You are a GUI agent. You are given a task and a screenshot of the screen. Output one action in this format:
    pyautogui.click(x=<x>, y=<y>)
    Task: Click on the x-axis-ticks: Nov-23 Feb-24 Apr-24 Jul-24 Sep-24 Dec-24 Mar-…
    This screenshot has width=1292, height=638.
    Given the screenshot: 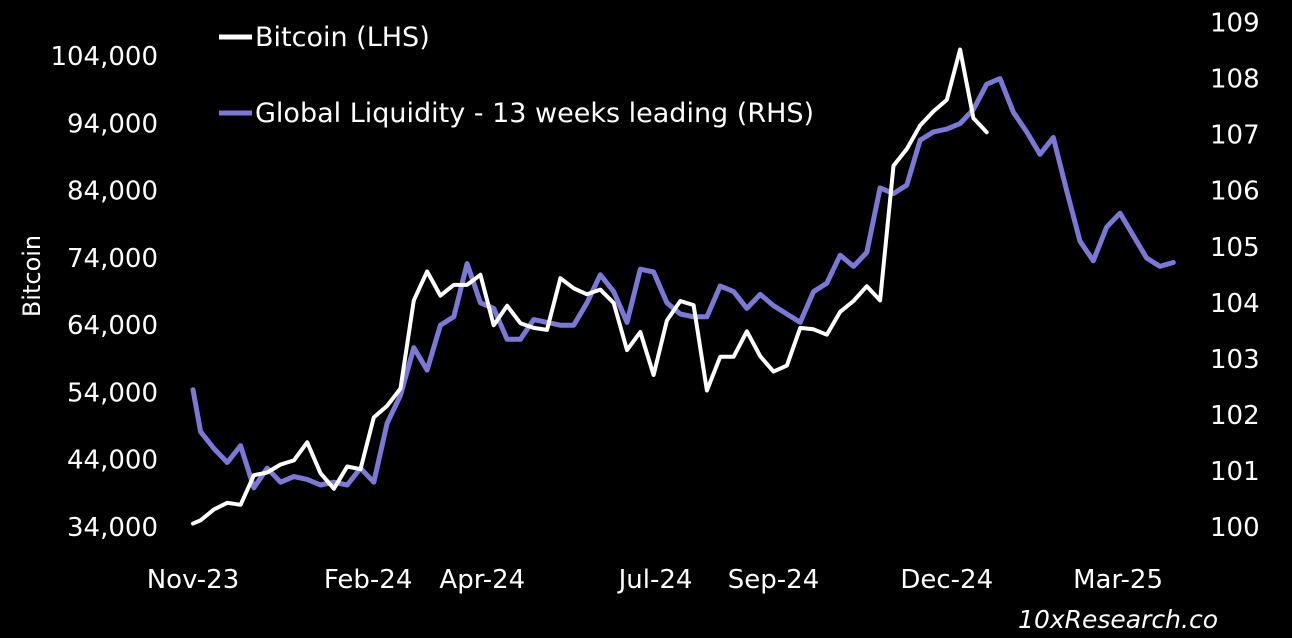 What is the action you would take?
    pyautogui.click(x=655, y=580)
    